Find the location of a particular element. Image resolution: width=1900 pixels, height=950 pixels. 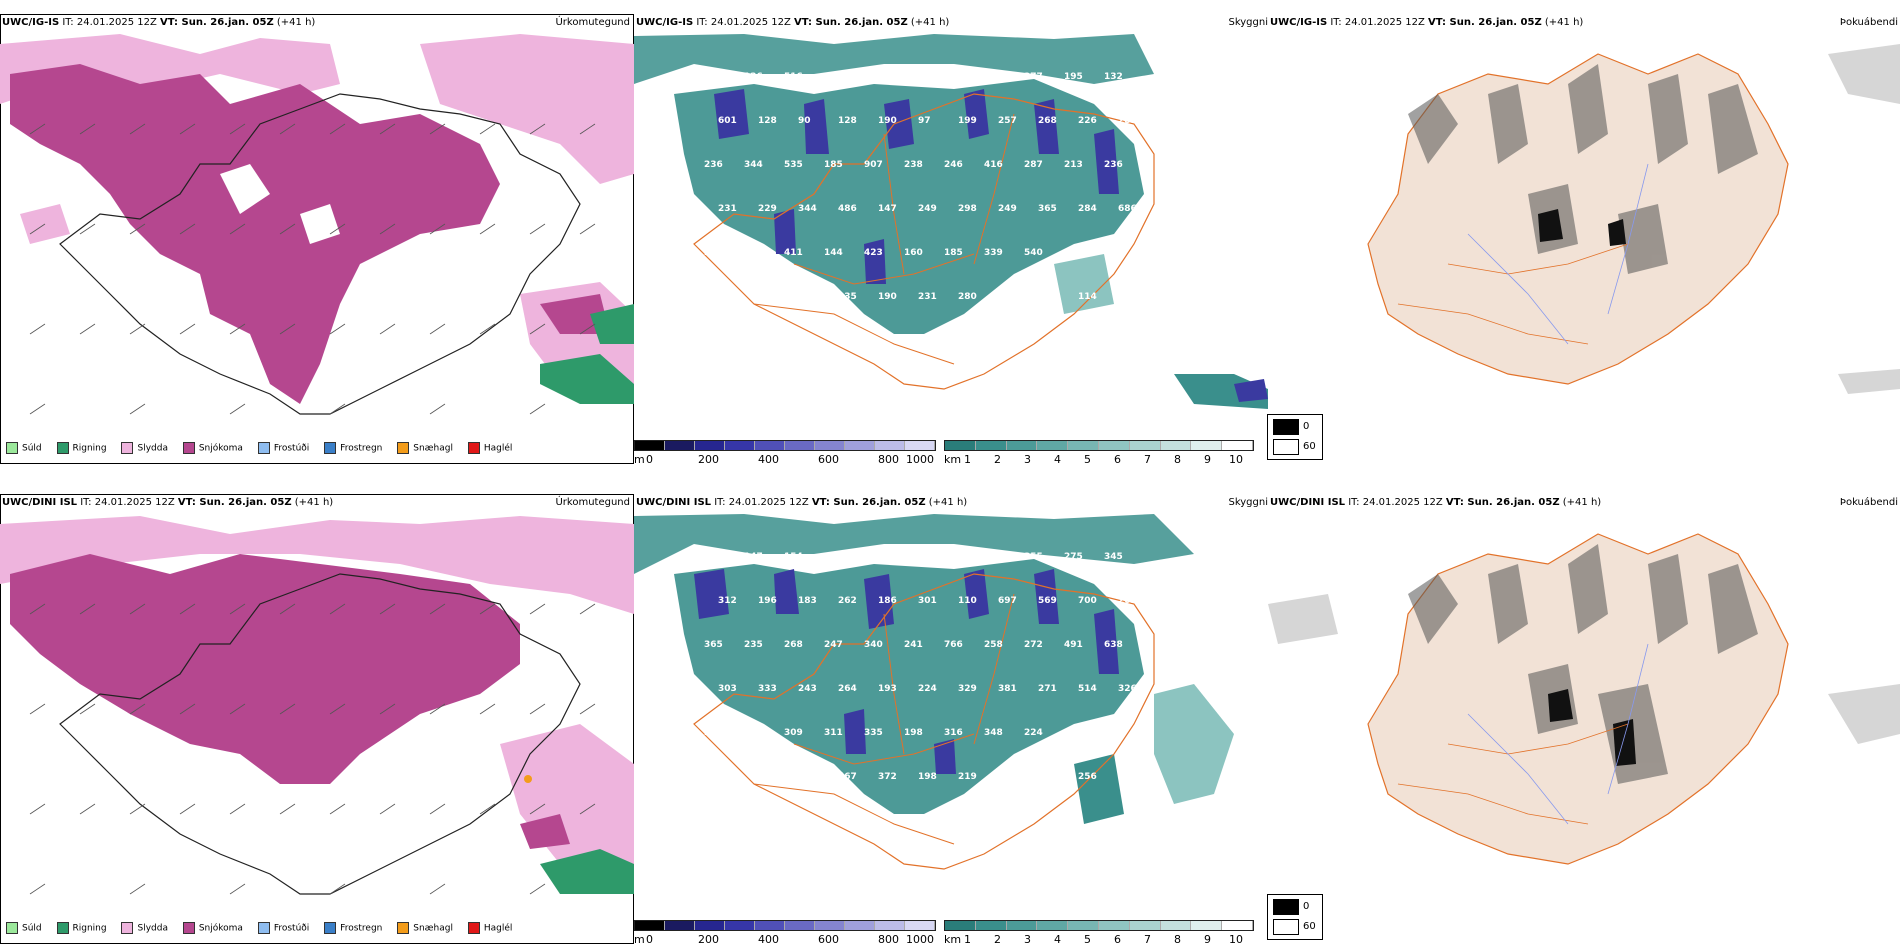

elevation-label: 416 is located at coordinates (993, 165).